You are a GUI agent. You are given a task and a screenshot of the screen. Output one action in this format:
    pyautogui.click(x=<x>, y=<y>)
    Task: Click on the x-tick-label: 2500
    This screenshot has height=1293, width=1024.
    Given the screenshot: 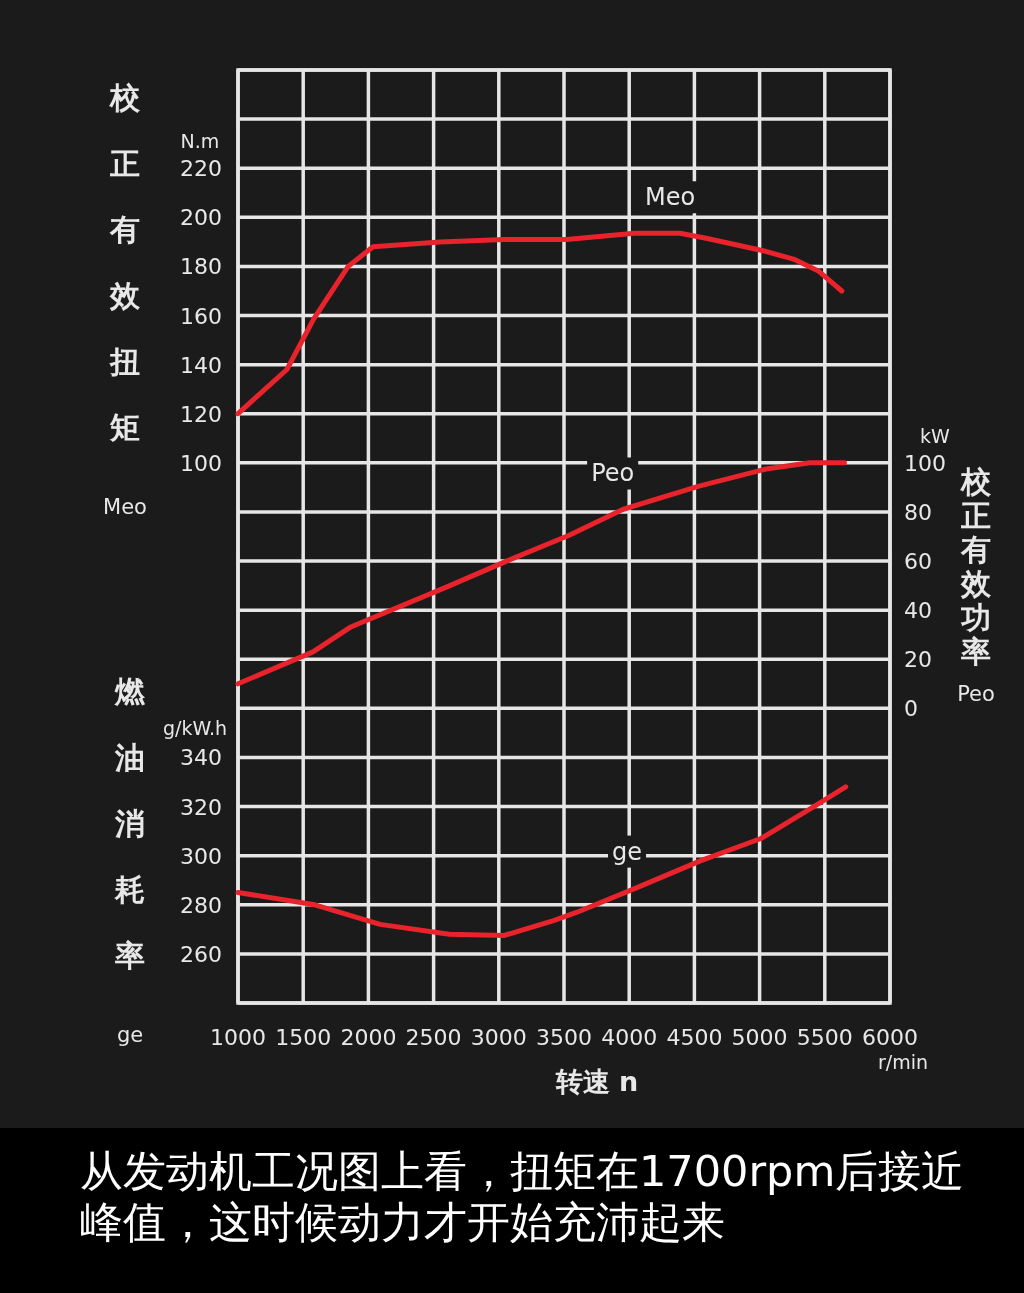 What is the action you would take?
    pyautogui.click(x=433, y=1037)
    